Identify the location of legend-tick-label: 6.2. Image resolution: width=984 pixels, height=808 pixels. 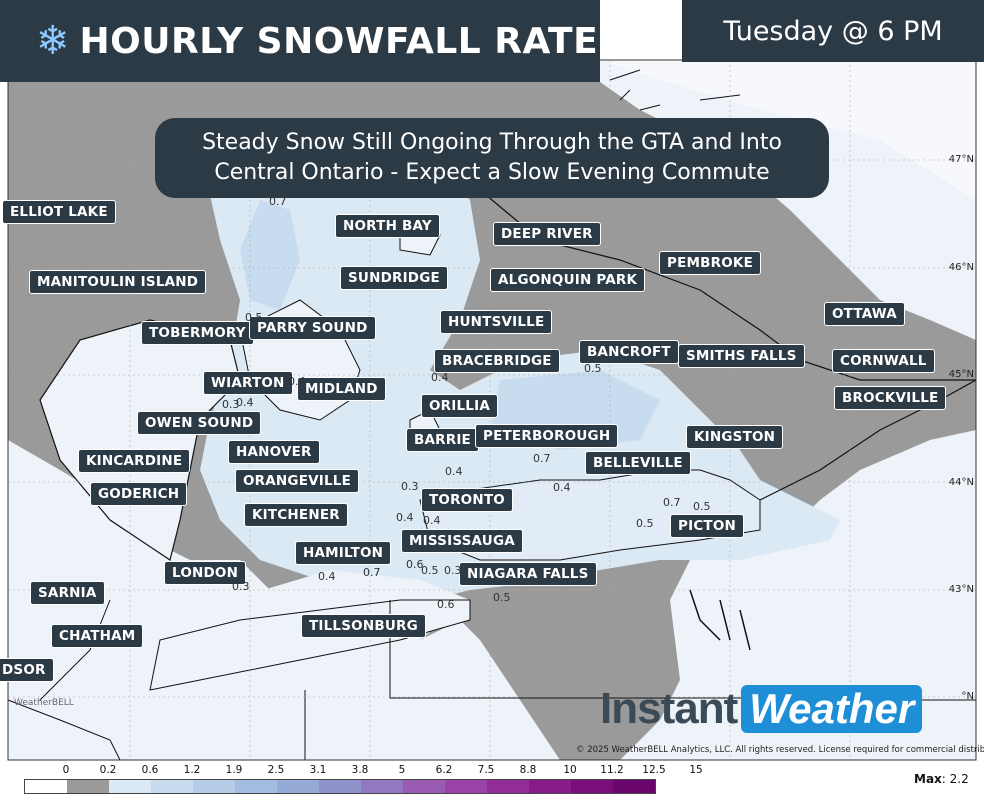
(444, 770).